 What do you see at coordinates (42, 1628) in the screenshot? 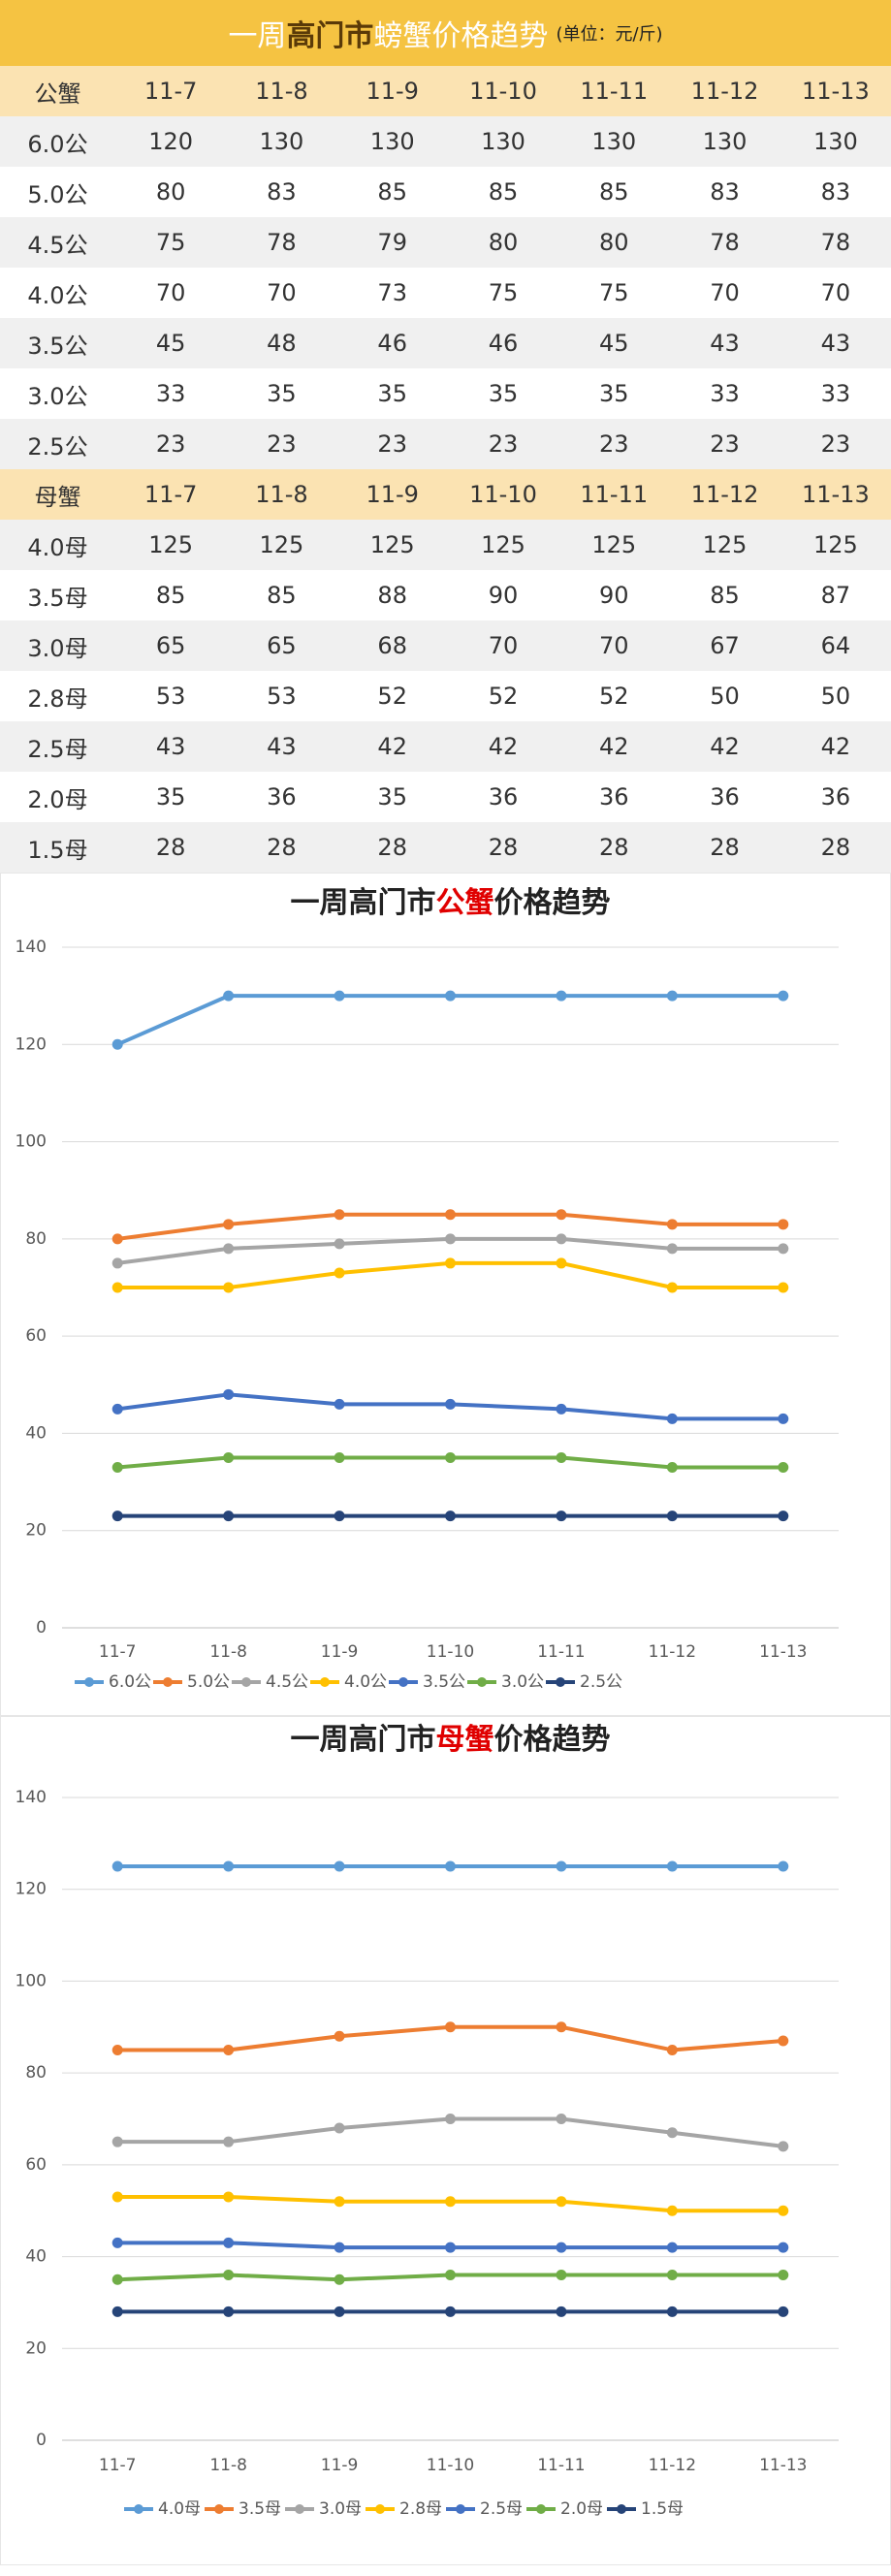
I see `y-tick-label: 0` at bounding box center [42, 1628].